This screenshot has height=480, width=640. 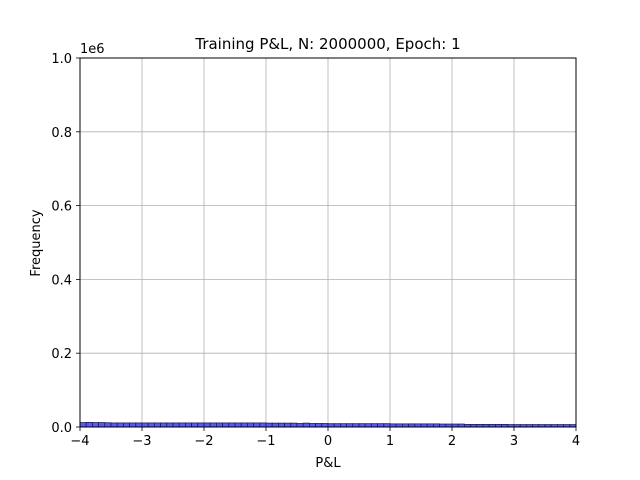 I want to click on y-tick-label-1: 0.2, so click(x=61, y=354).